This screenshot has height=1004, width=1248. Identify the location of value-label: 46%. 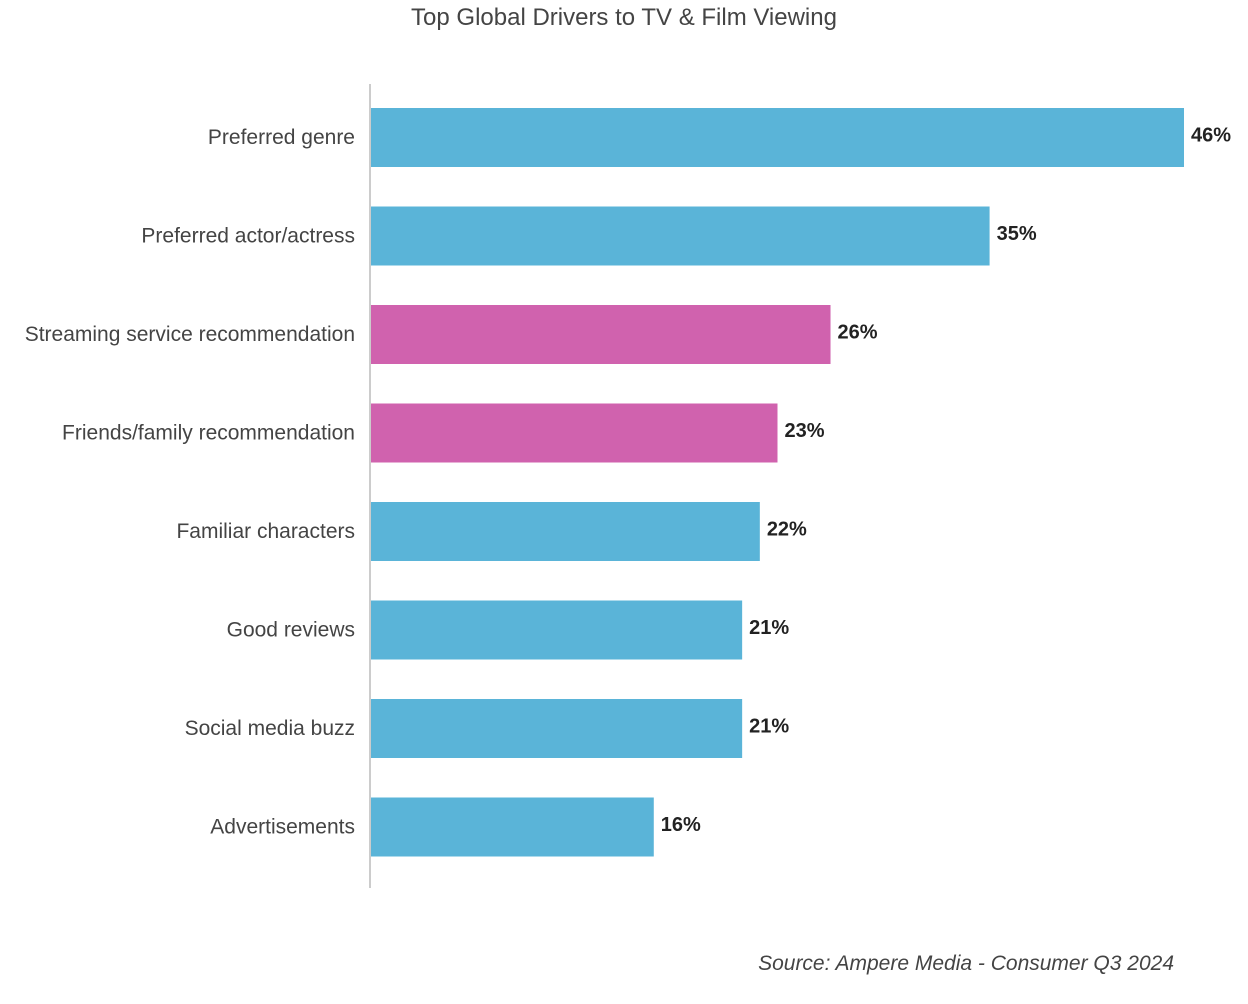
(1211, 136).